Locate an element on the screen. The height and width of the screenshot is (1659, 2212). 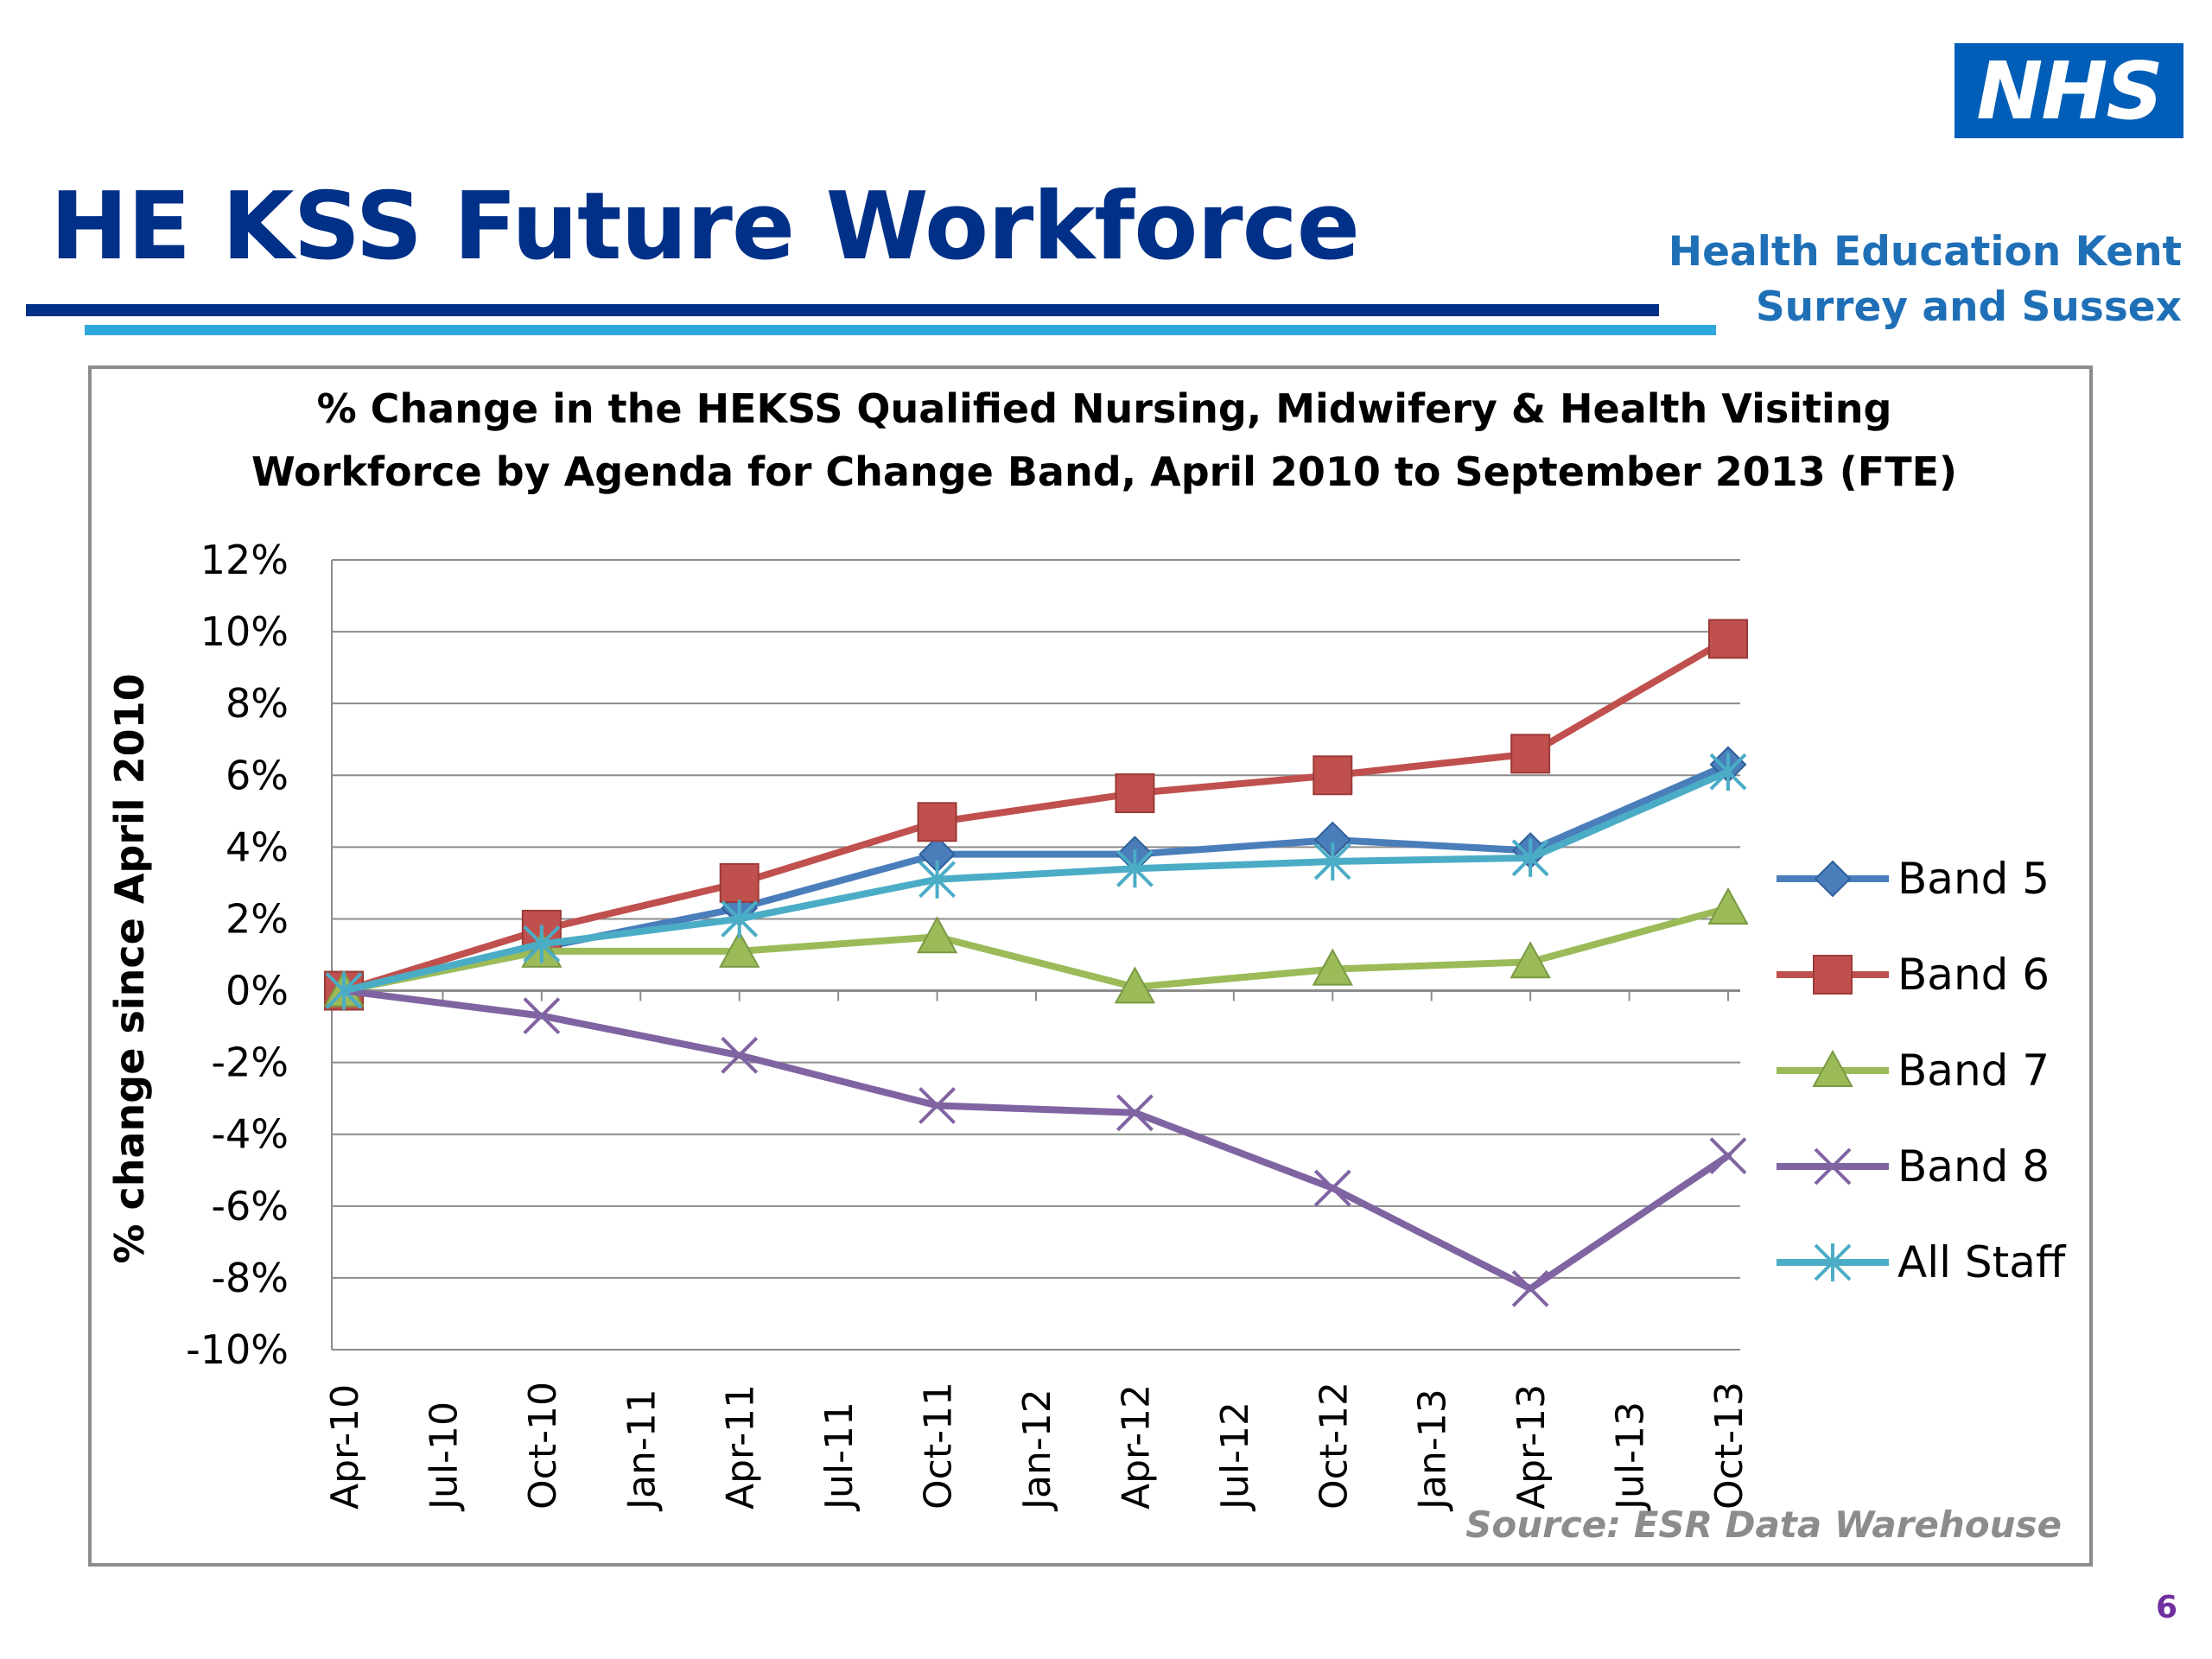
legend-label: All Staff is located at coordinates (1982, 1262).